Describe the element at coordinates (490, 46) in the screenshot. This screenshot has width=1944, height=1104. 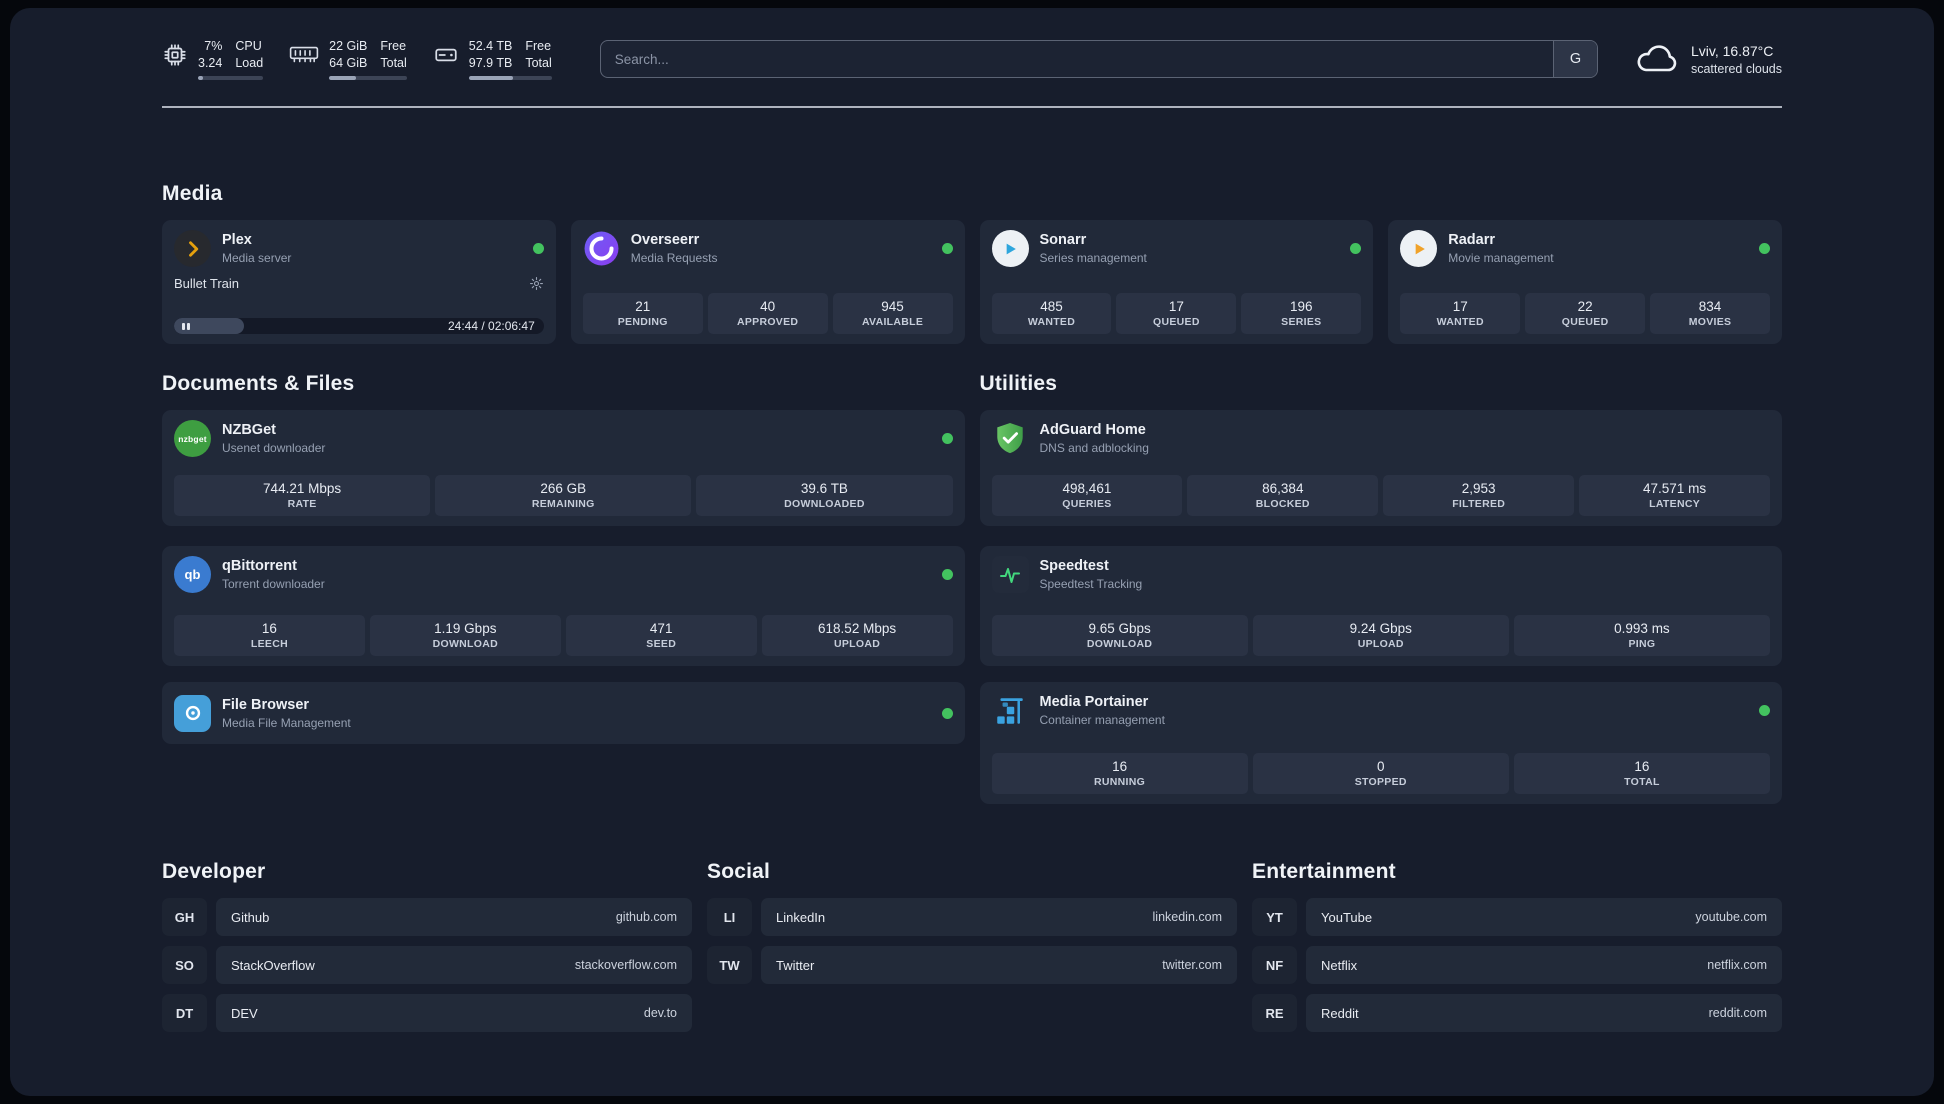
I see `disk-free-value: 52.4 TB` at that location.